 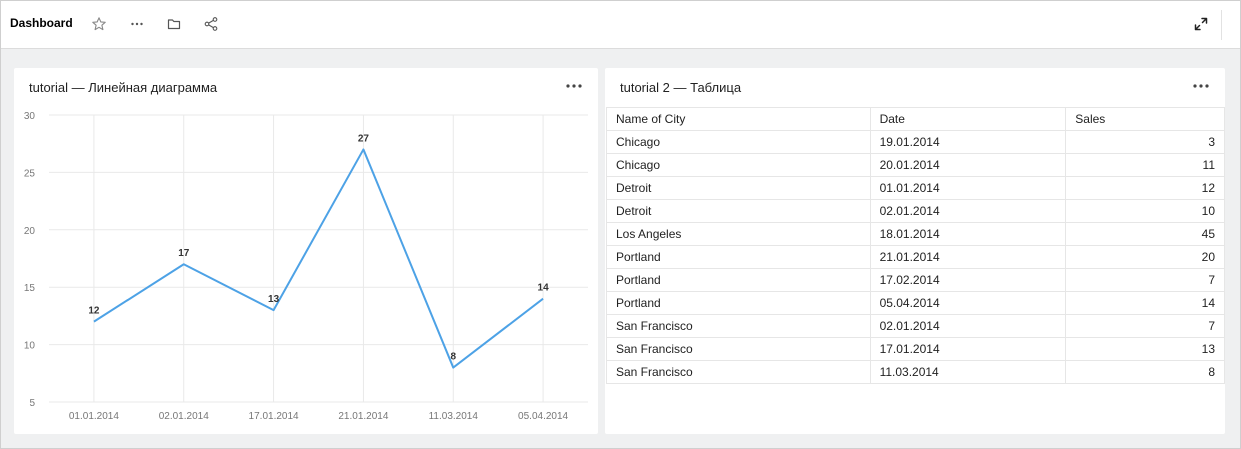 I want to click on x-tick-label: 11.03.2014, so click(x=454, y=416).